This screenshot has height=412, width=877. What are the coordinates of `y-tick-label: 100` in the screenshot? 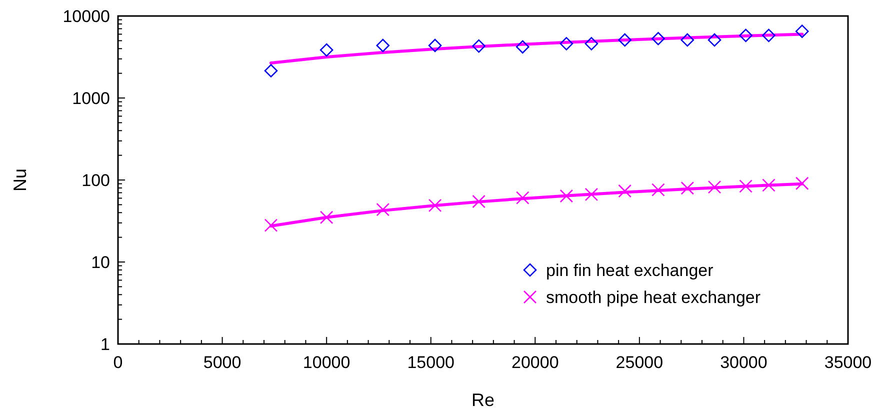 It's located at (96, 180).